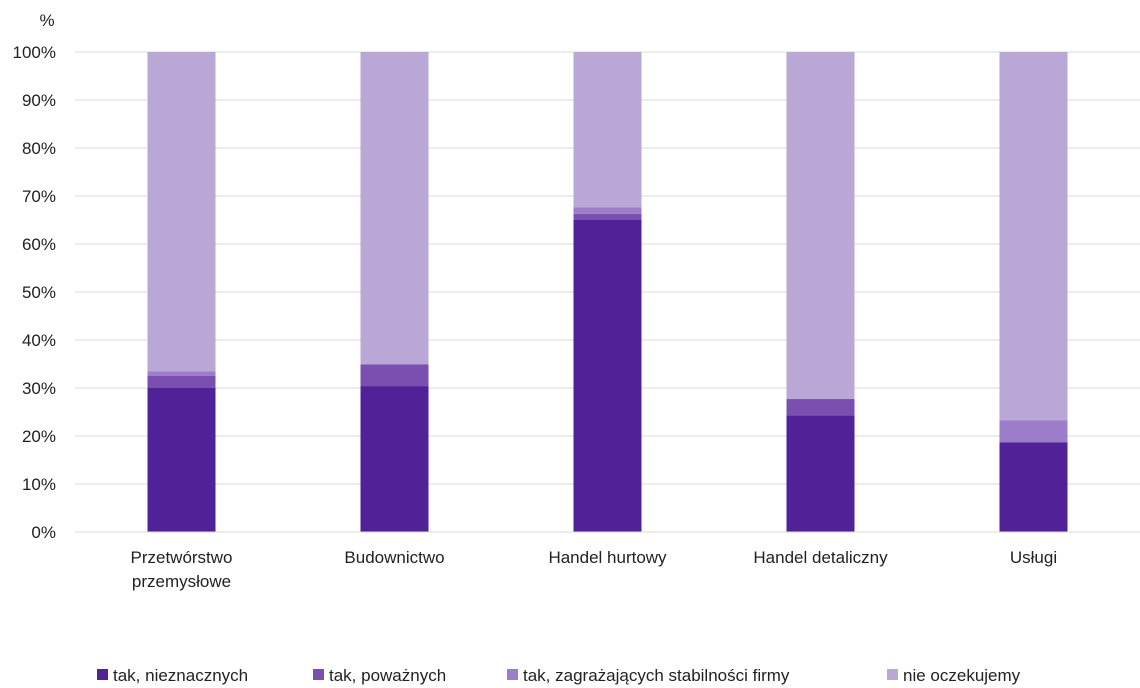 This screenshot has height=688, width=1140. Describe the element at coordinates (39, 436) in the screenshot. I see `y-tick-label: 20%` at that location.